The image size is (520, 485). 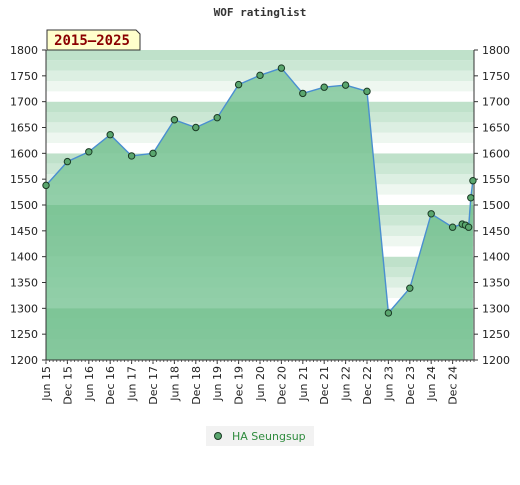 I want to click on y-tick-label-left: 1350, so click(x=24, y=283).